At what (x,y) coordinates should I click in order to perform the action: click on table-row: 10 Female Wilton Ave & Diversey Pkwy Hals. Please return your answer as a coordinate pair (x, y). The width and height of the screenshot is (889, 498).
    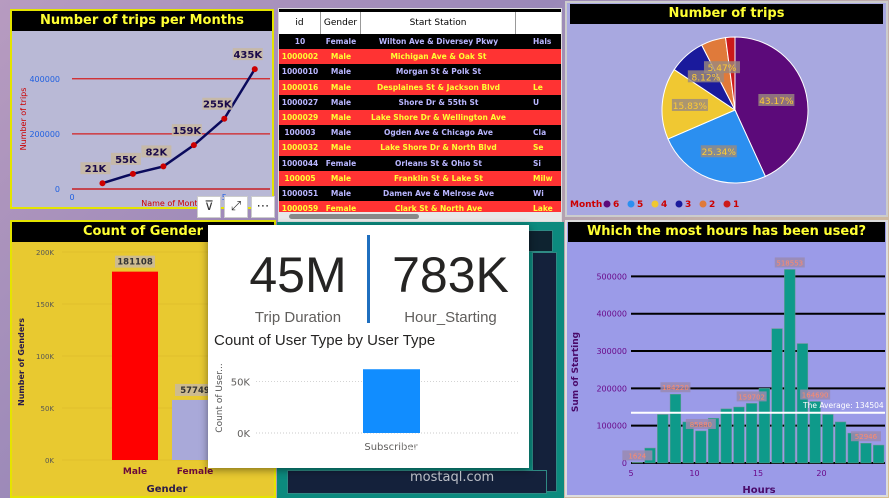
    Looking at the image, I should click on (420, 42).